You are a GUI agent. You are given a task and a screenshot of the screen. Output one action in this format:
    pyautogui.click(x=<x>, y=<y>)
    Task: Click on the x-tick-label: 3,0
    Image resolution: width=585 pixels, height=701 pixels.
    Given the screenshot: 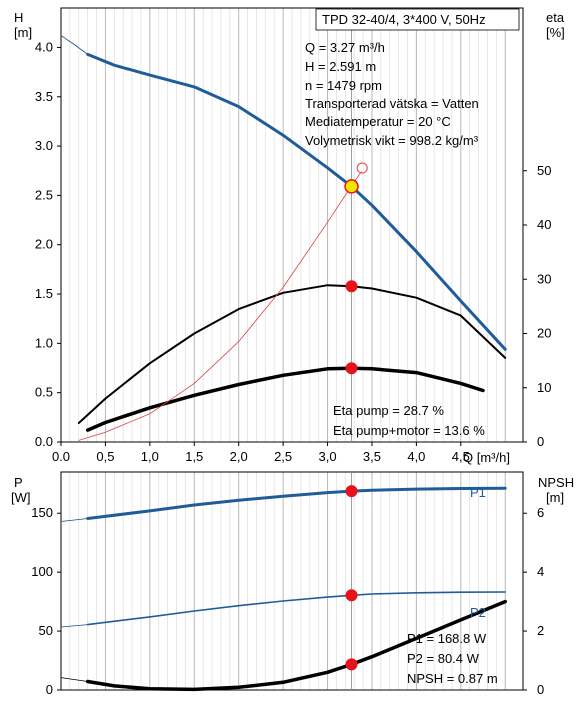 What is the action you would take?
    pyautogui.click(x=327, y=456)
    